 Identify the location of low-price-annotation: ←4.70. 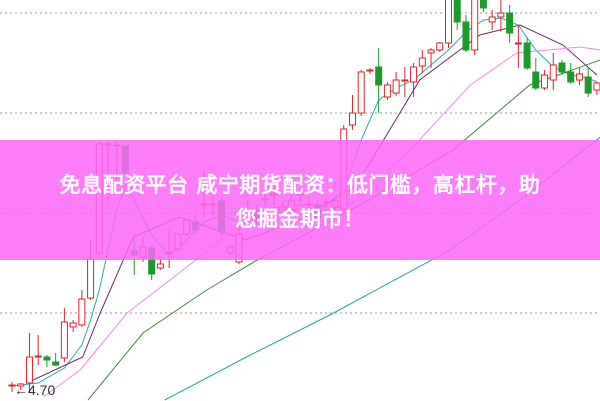
(34, 390).